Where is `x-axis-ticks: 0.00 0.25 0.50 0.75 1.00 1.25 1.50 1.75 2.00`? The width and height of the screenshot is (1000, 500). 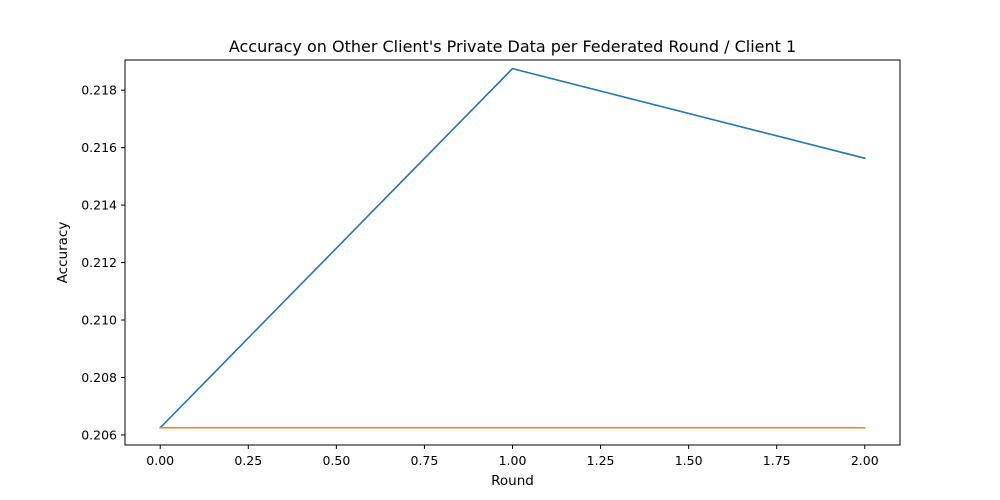 x-axis-ticks: 0.00 0.25 0.50 0.75 1.00 1.25 1.50 1.75 2.00 is located at coordinates (512, 456).